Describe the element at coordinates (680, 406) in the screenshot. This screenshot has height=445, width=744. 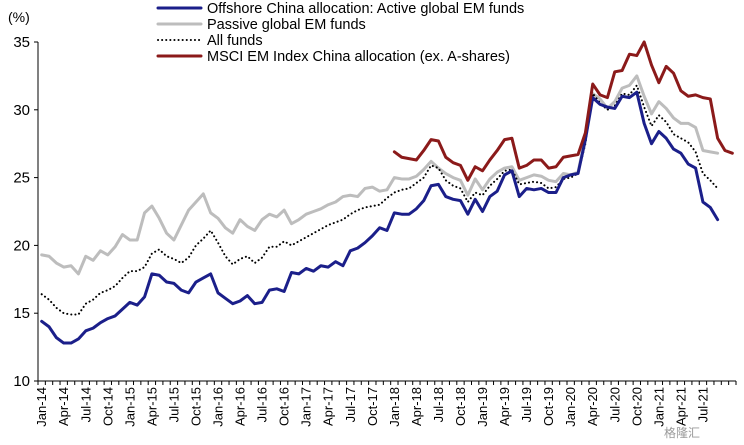
I see `x-tick-label: Apr-21` at that location.